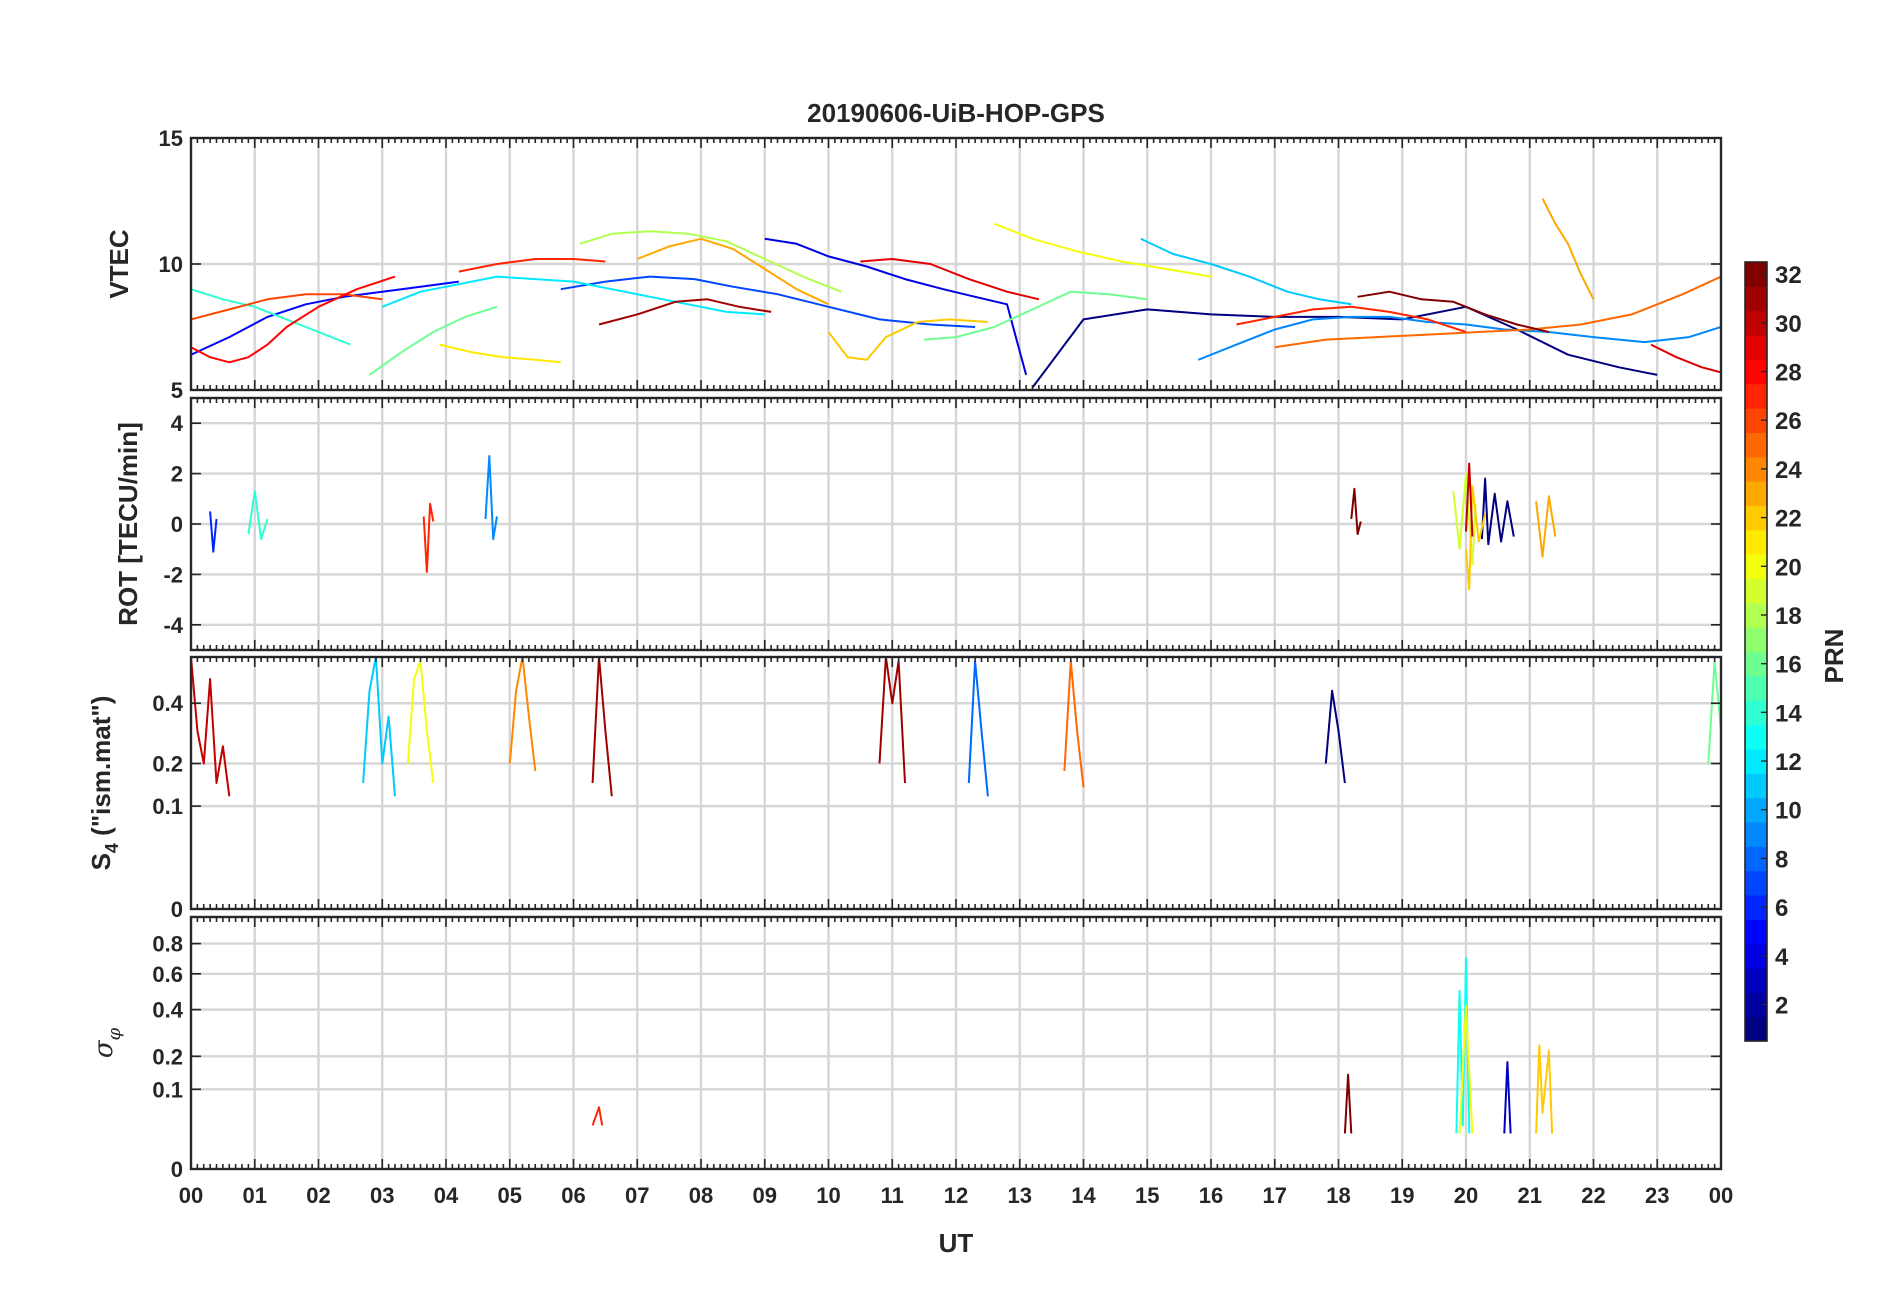 Image resolution: width=1902 pixels, height=1292 pixels. I want to click on x-tick-label: 10, so click(828, 1195).